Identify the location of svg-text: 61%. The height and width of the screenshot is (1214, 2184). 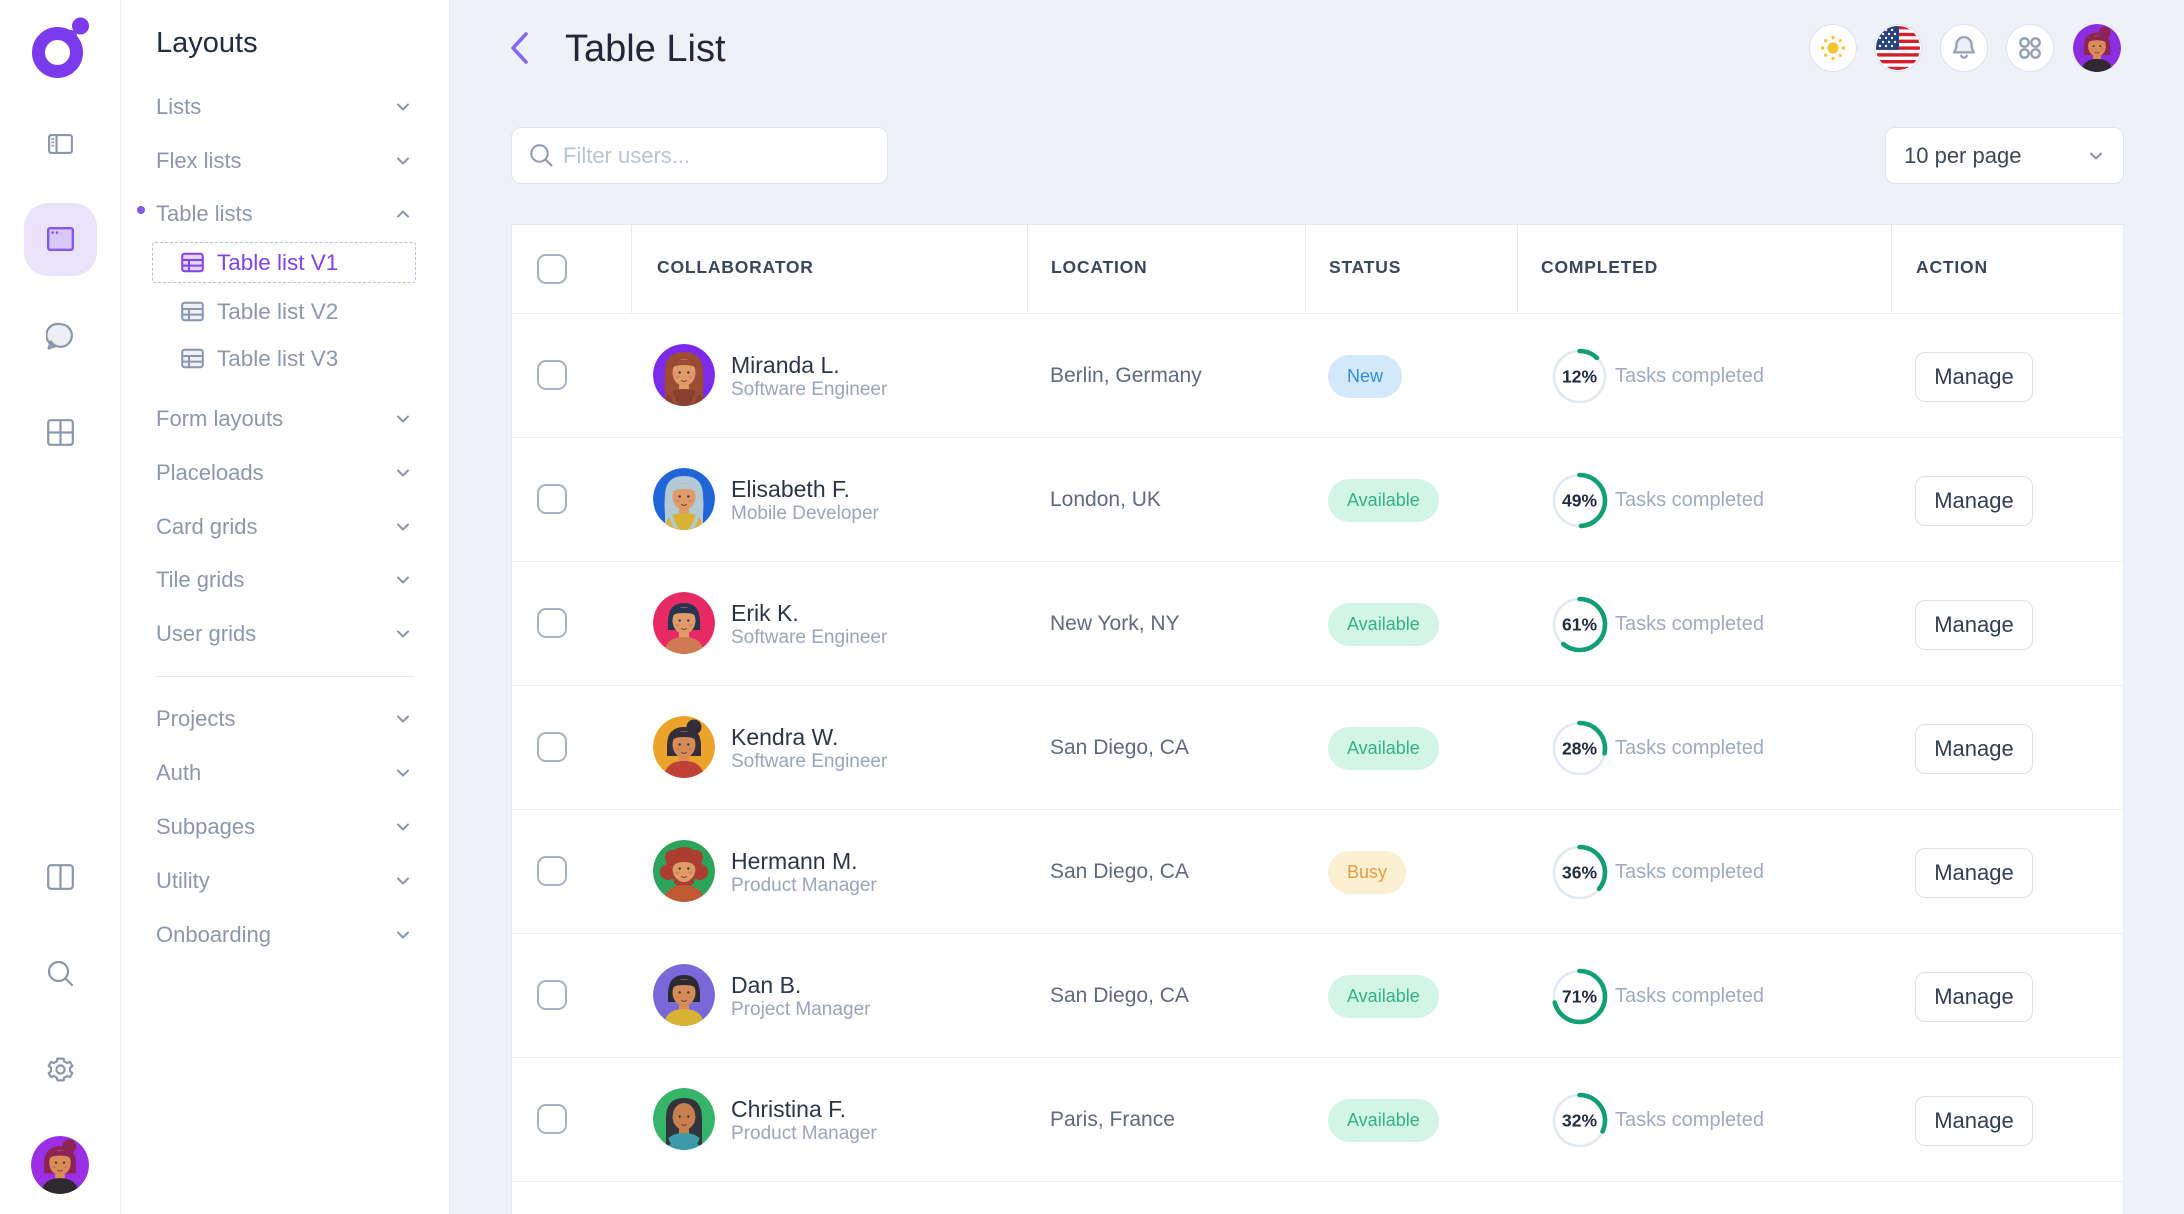
(1579, 625).